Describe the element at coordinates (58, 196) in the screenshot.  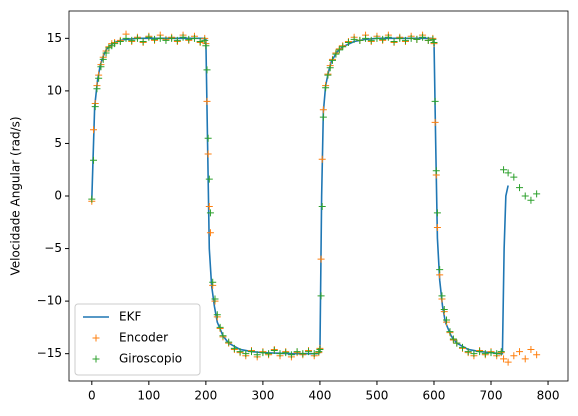
I see `y-tick-label: 0` at that location.